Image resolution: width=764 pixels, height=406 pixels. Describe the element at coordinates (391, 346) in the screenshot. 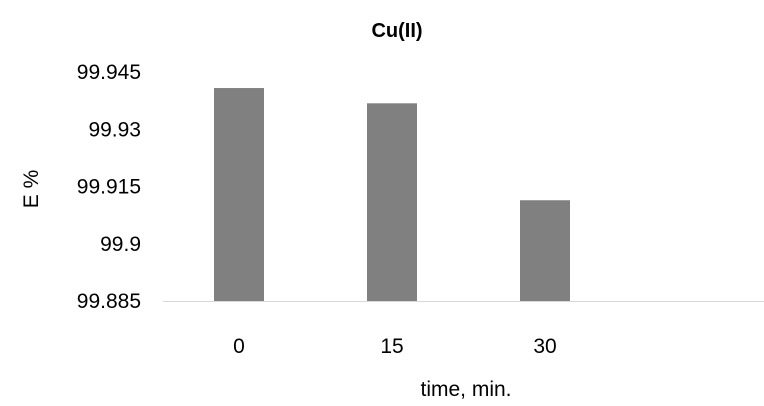

I see `x-tick-label: 15` at that location.